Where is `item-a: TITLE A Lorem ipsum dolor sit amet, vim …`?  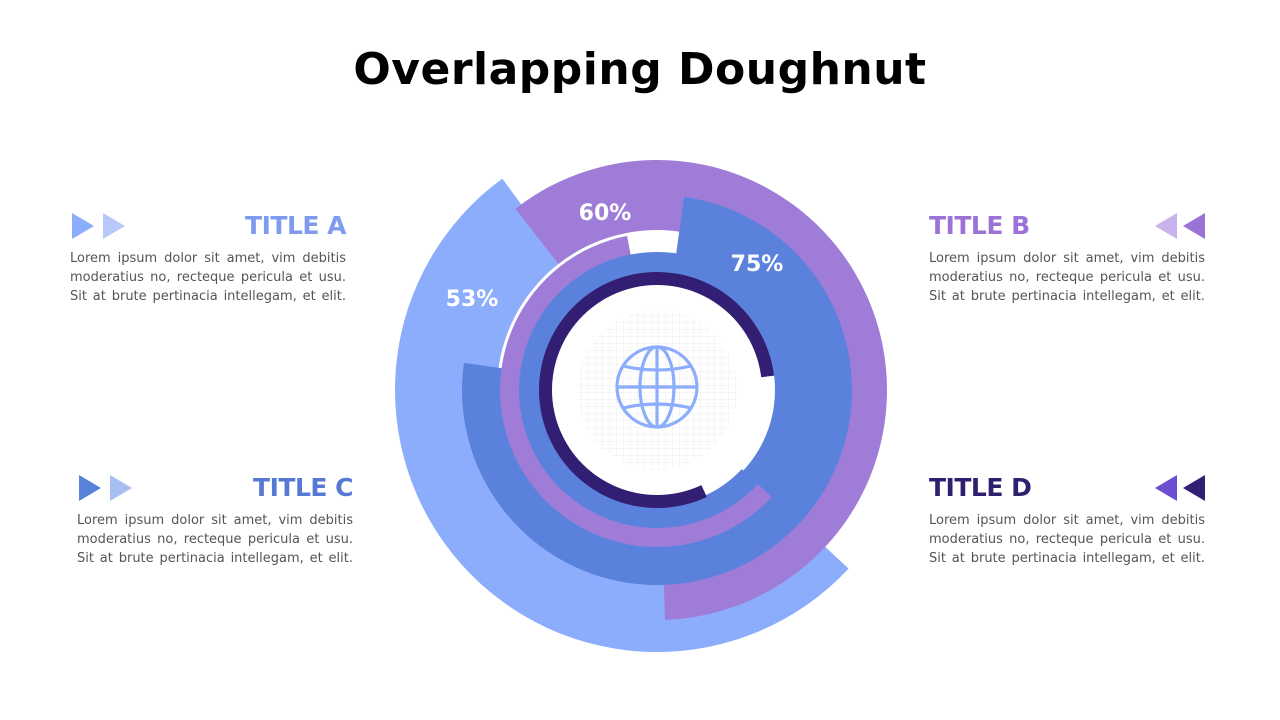 item-a: TITLE A Lorem ipsum dolor sit amet, vim … is located at coordinates (208, 258).